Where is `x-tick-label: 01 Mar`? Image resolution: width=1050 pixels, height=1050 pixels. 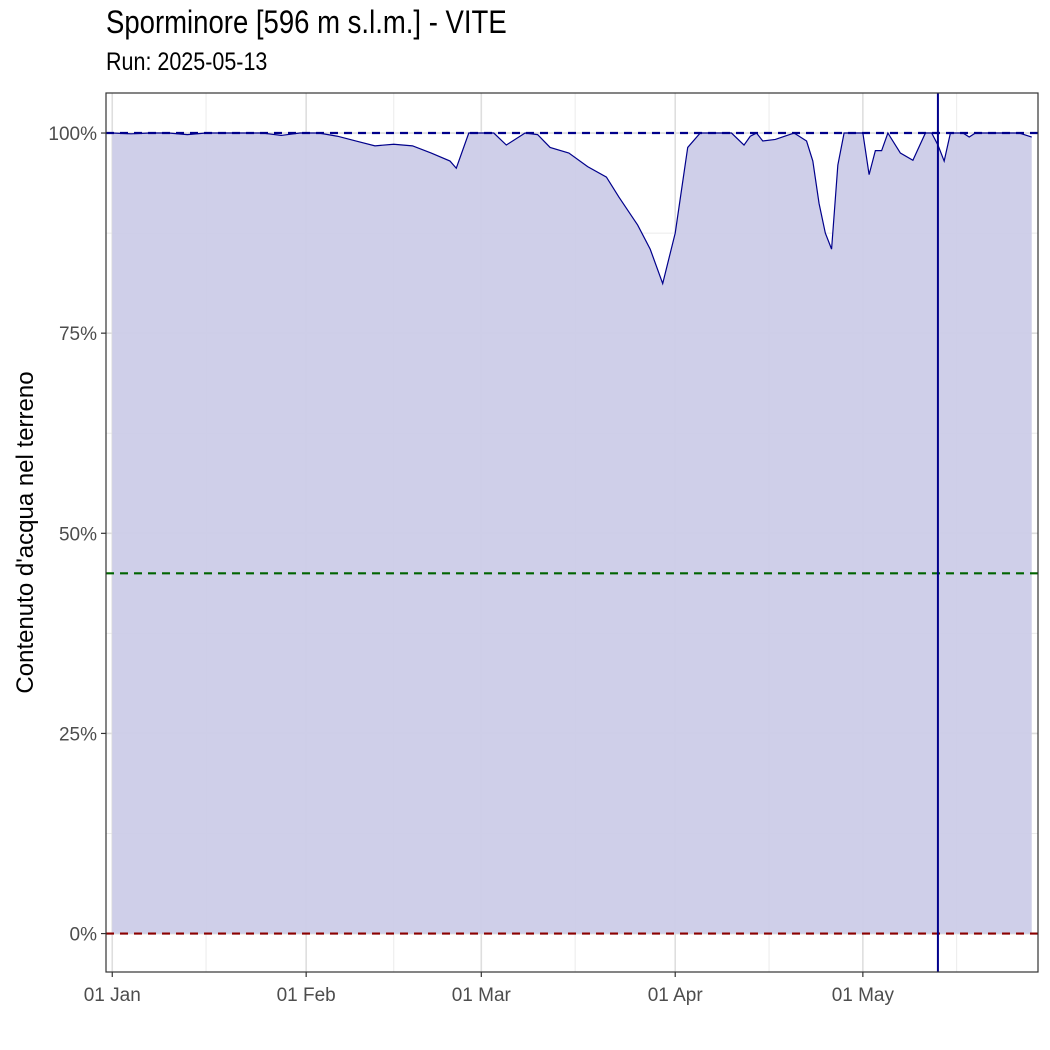
x-tick-label: 01 Mar is located at coordinates (482, 995).